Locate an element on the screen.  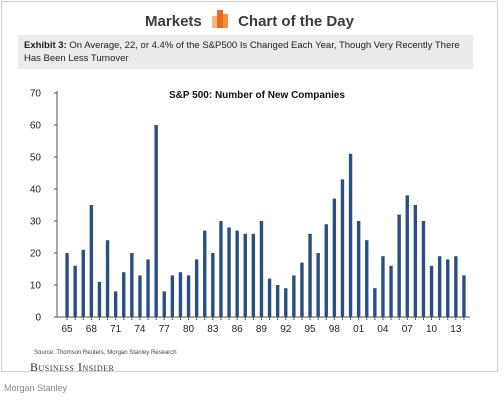
brand-markets: Markets is located at coordinates (173, 21).